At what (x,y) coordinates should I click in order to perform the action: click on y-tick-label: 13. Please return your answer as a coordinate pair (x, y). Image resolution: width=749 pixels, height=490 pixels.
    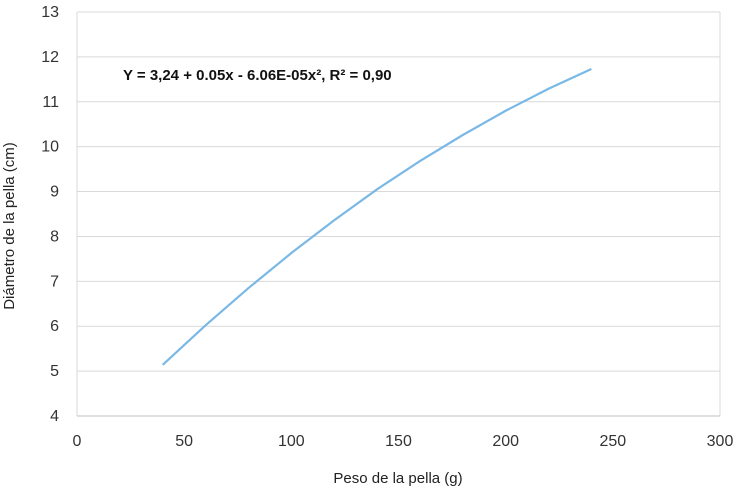
    Looking at the image, I should click on (50, 12).